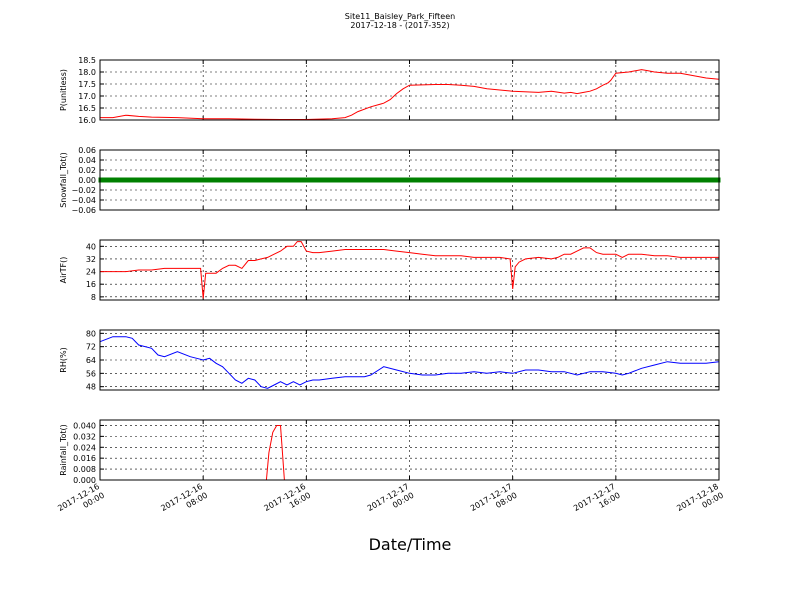 The image size is (800, 600). Describe the element at coordinates (410, 94) in the screenshot. I see `series-line` at that location.